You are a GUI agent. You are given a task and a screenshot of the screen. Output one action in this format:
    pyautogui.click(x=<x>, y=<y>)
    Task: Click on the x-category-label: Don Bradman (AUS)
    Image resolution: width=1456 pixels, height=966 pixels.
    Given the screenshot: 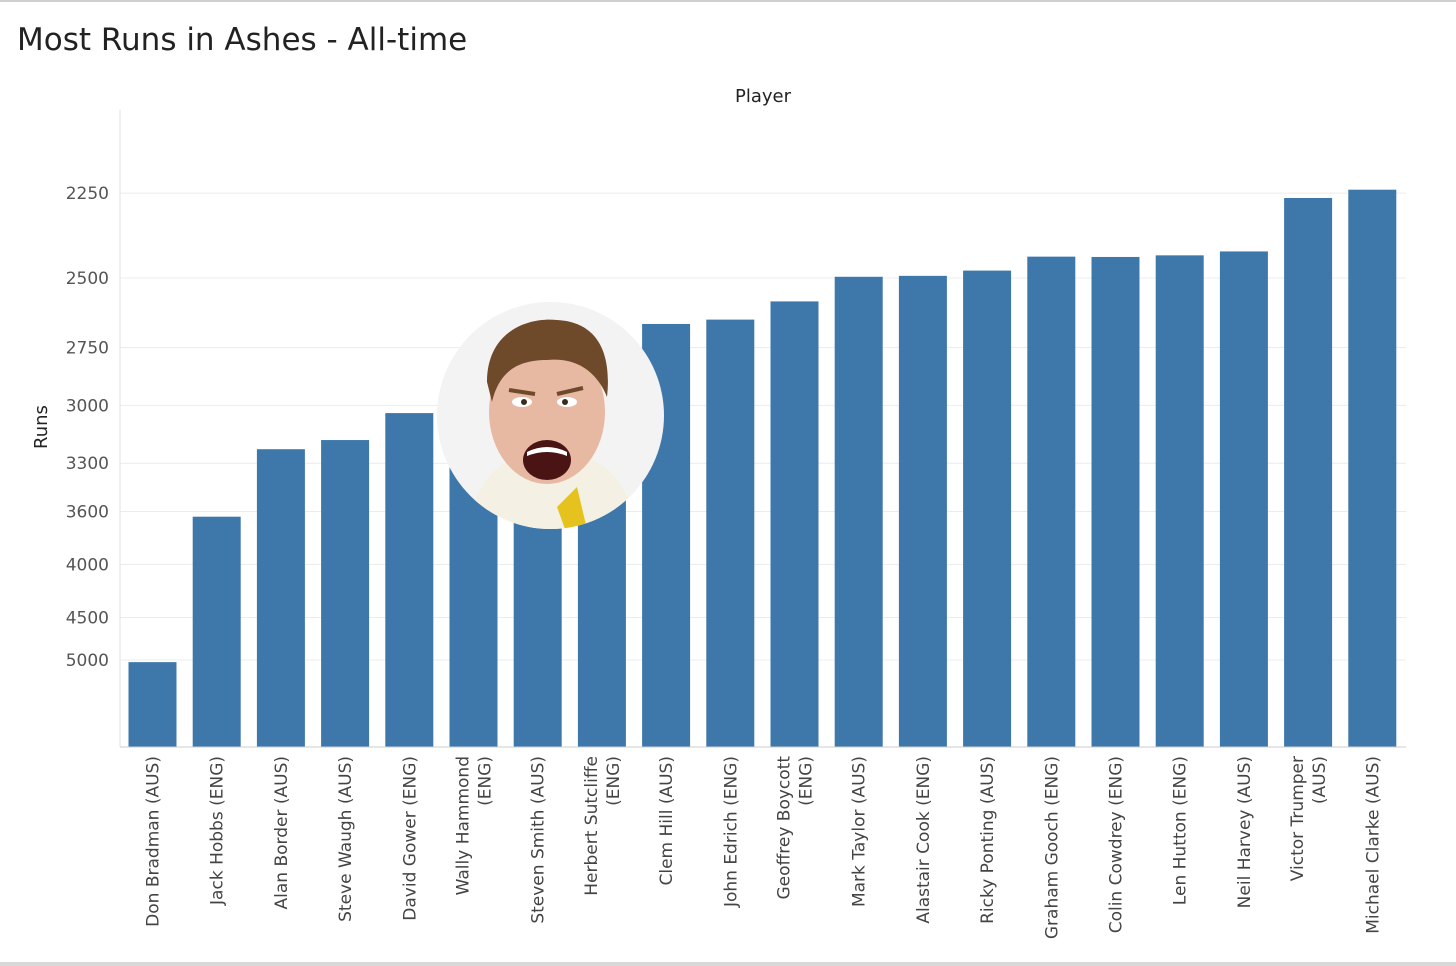 What is the action you would take?
    pyautogui.click(x=154, y=841)
    